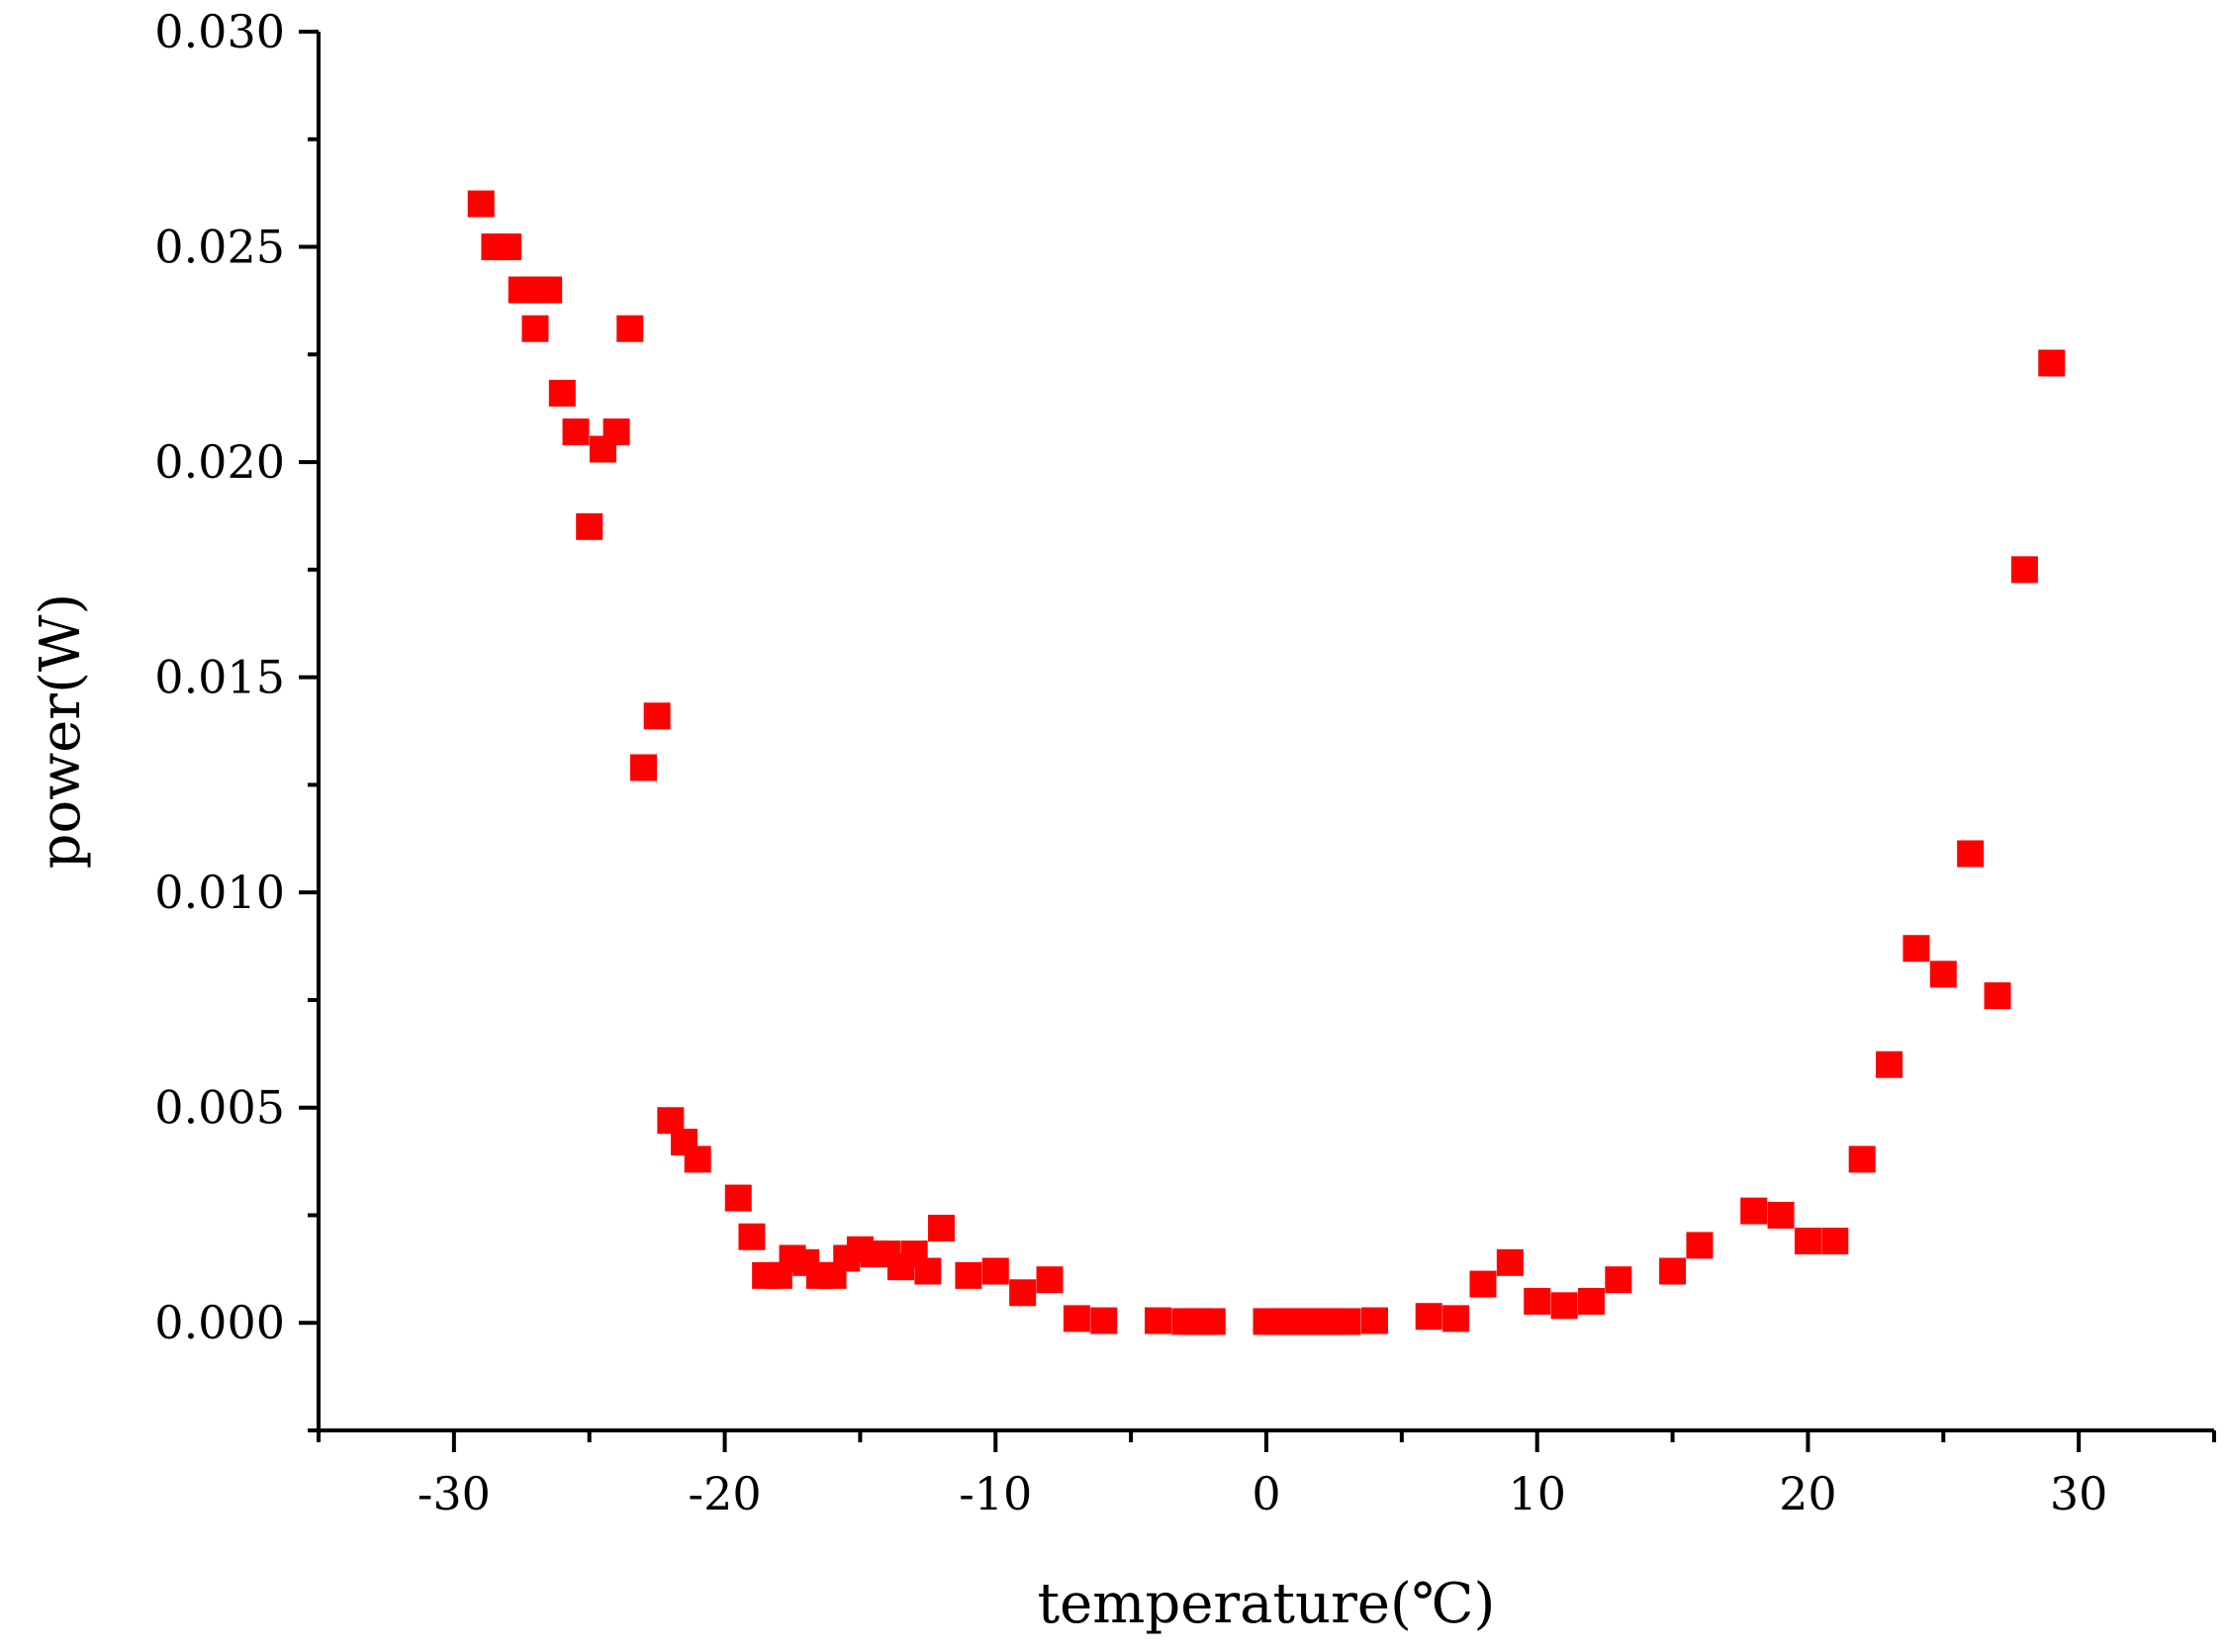 Image resolution: width=2227 pixels, height=1652 pixels. Describe the element at coordinates (1266, 1493) in the screenshot. I see `x-tick-label: 0` at that location.